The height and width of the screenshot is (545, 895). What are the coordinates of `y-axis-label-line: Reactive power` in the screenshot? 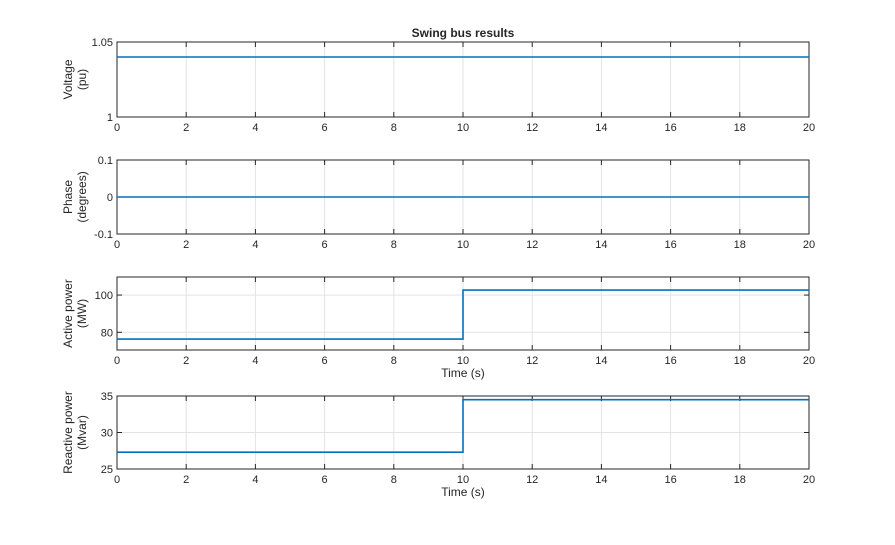 It's located at (68, 432).